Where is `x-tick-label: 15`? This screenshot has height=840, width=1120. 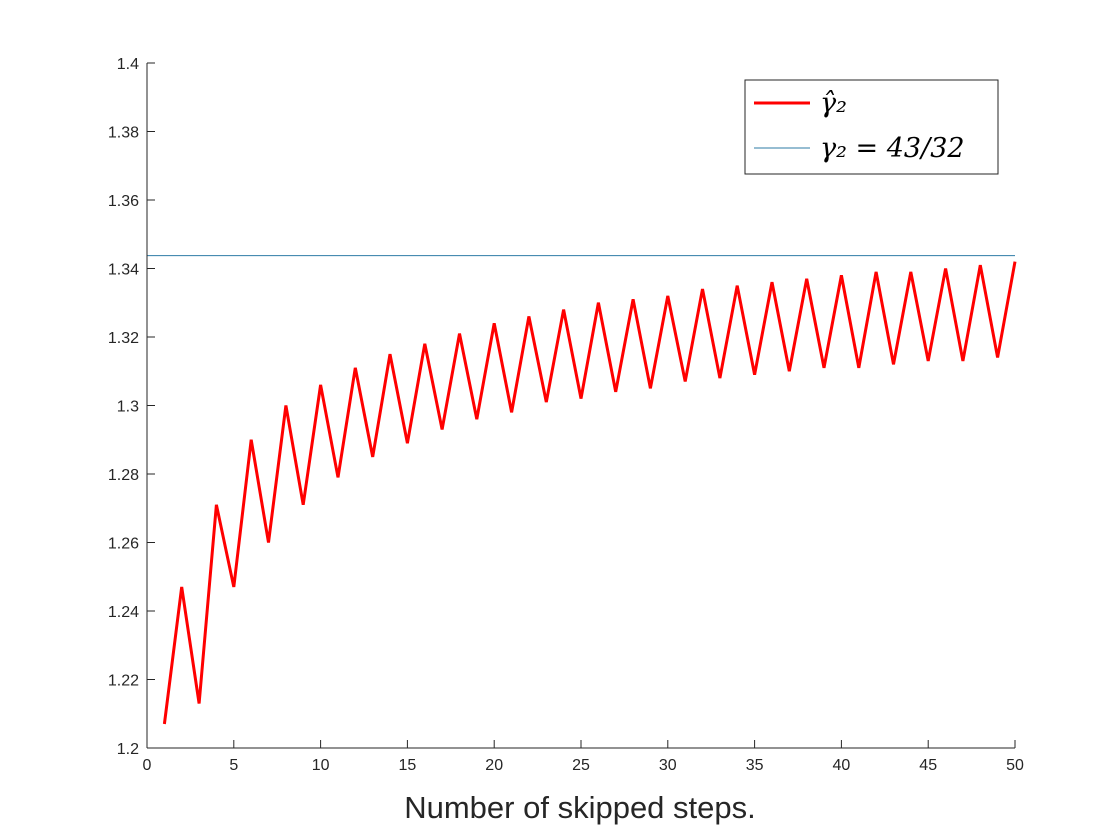 x-tick-label: 15 is located at coordinates (408, 765).